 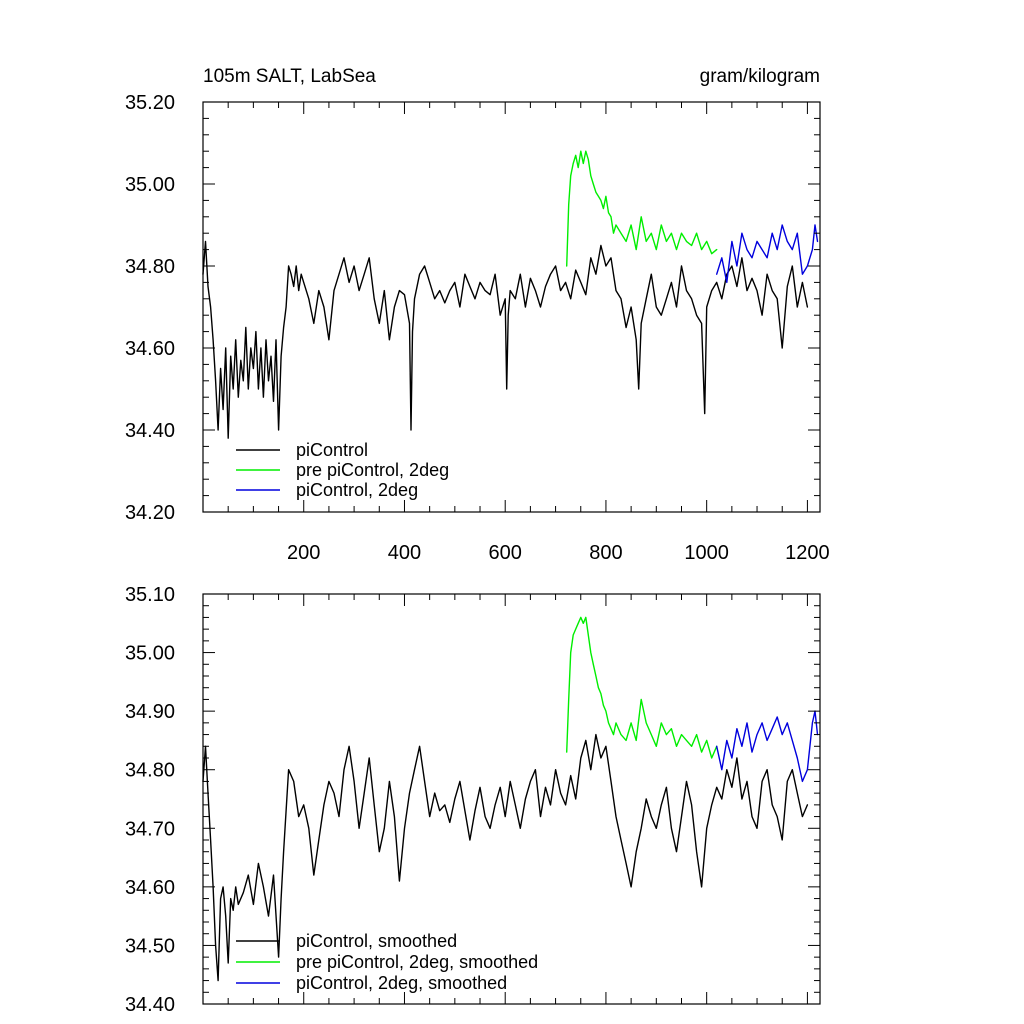 I want to click on y-tick-label: 34.90, so click(x=150, y=712).